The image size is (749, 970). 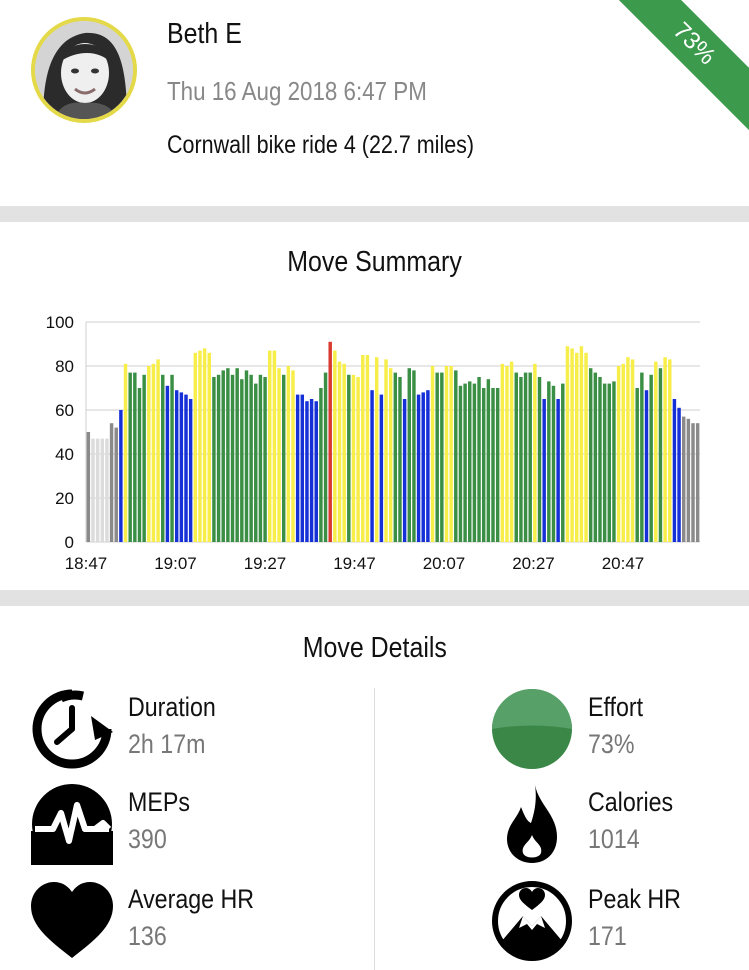 What do you see at coordinates (607, 936) in the screenshot?
I see `metric-value: 171` at bounding box center [607, 936].